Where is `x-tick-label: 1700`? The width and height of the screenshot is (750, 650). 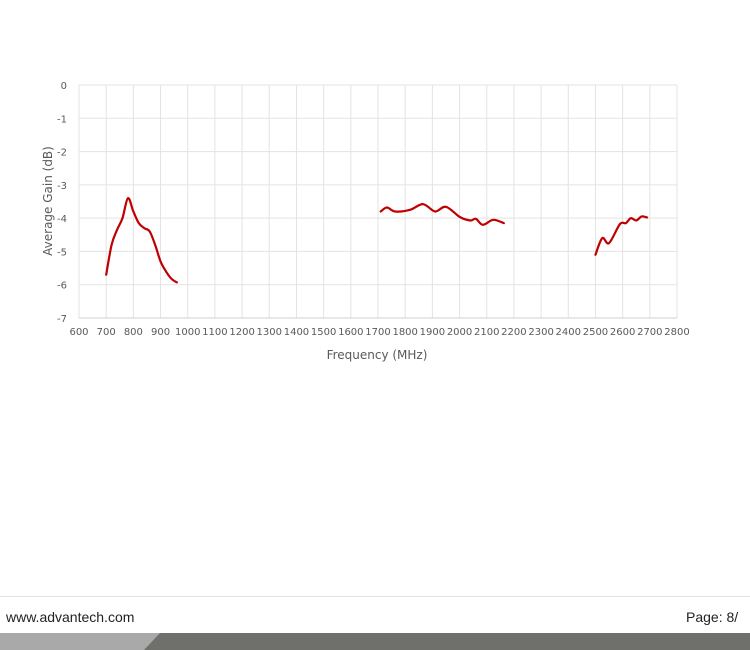
x-tick-label: 1700 is located at coordinates (377, 332).